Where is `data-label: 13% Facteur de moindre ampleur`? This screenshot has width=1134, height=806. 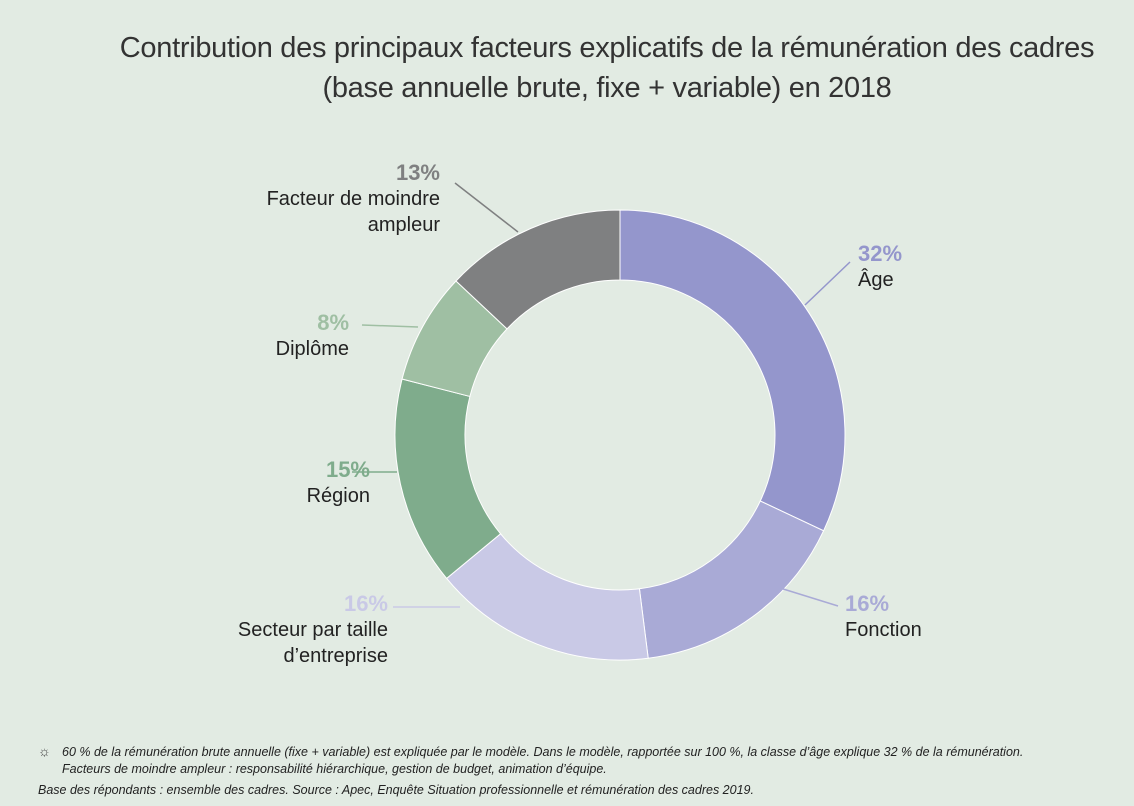
data-label: 13% Facteur de moindre ampleur is located at coordinates (340, 199).